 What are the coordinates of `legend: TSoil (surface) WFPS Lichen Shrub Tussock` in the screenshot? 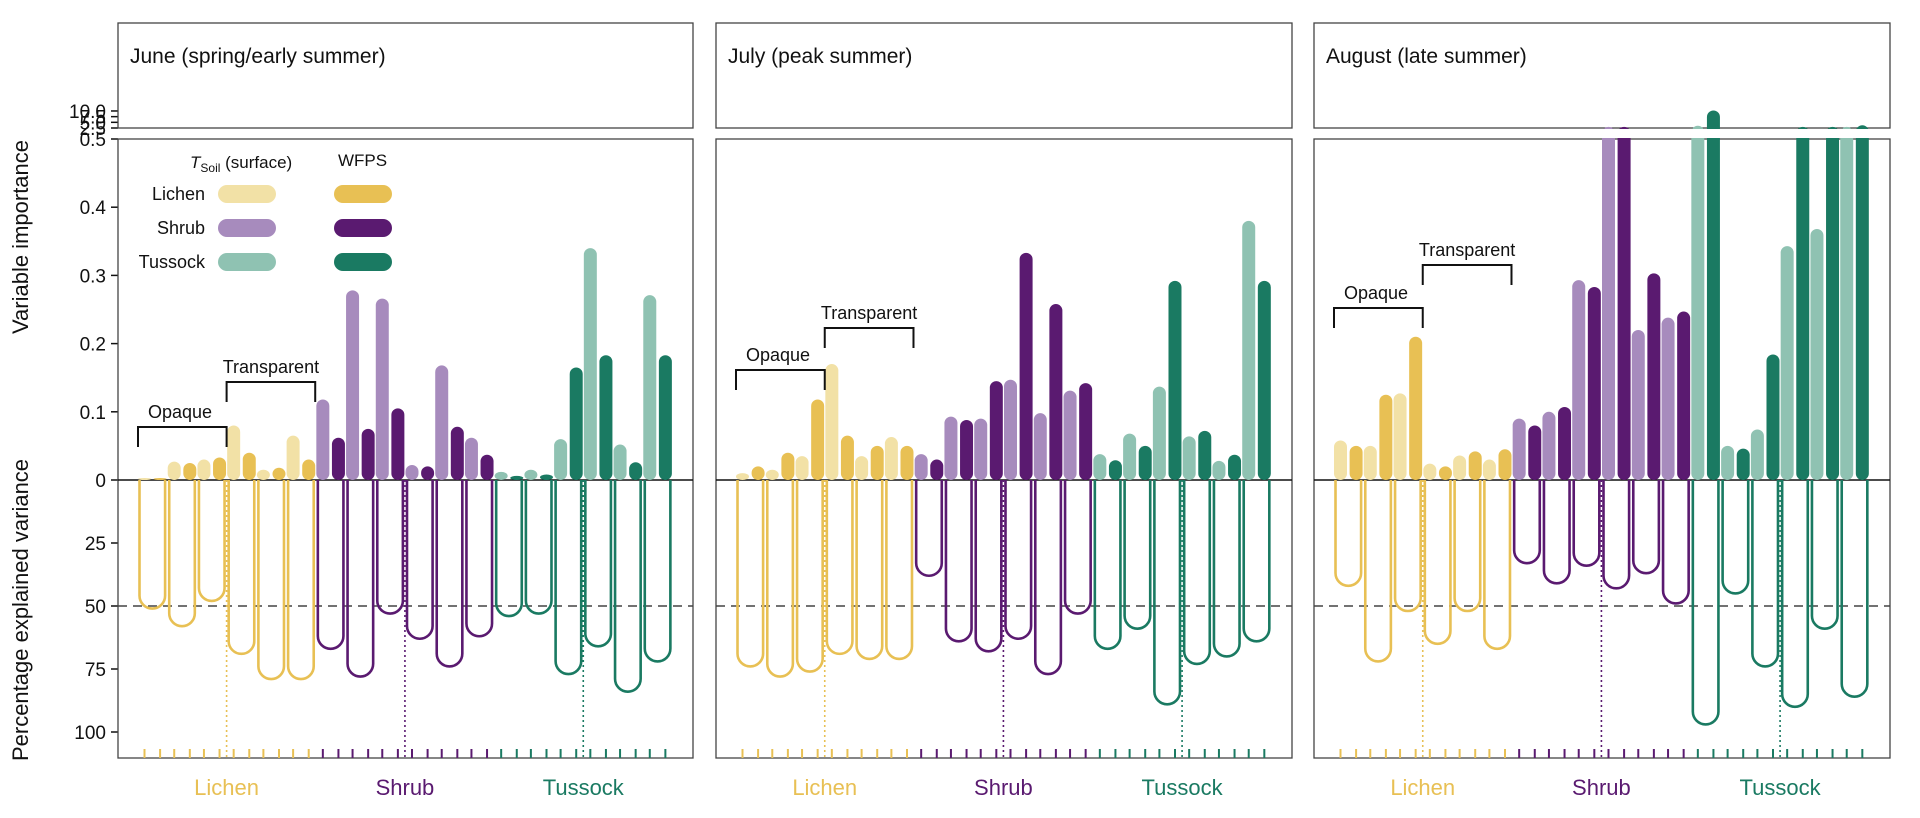 It's located at (265, 211).